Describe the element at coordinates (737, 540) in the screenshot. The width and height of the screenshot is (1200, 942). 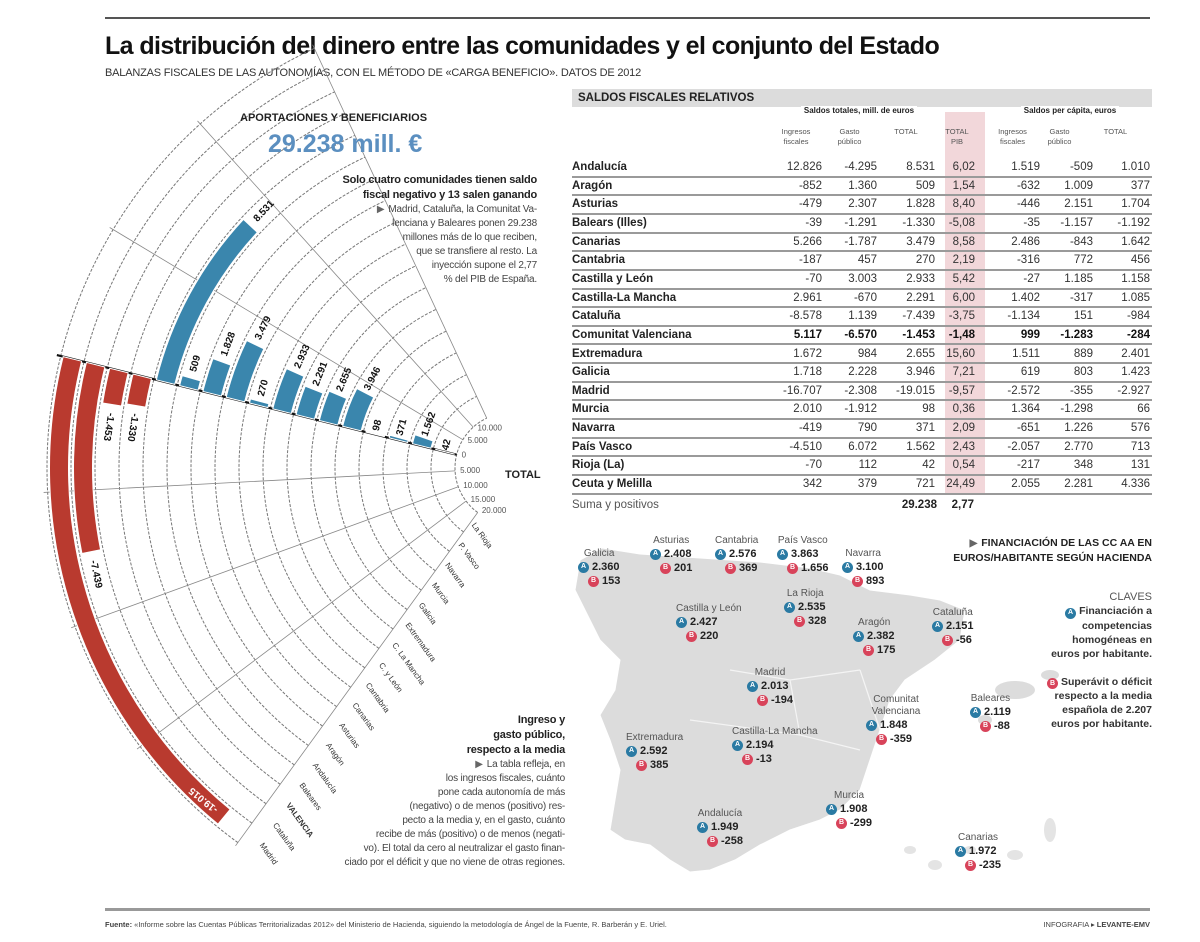
I see `region-name: Cantabria` at that location.